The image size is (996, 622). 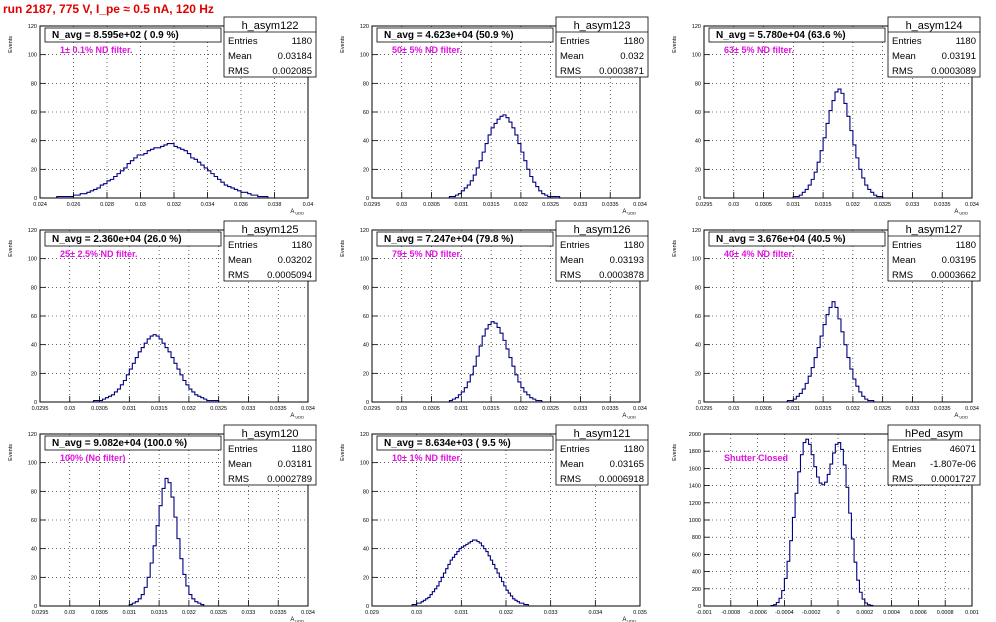 What do you see at coordinates (295, 260) in the screenshot?
I see `stats-value-mean: 0.03202` at bounding box center [295, 260].